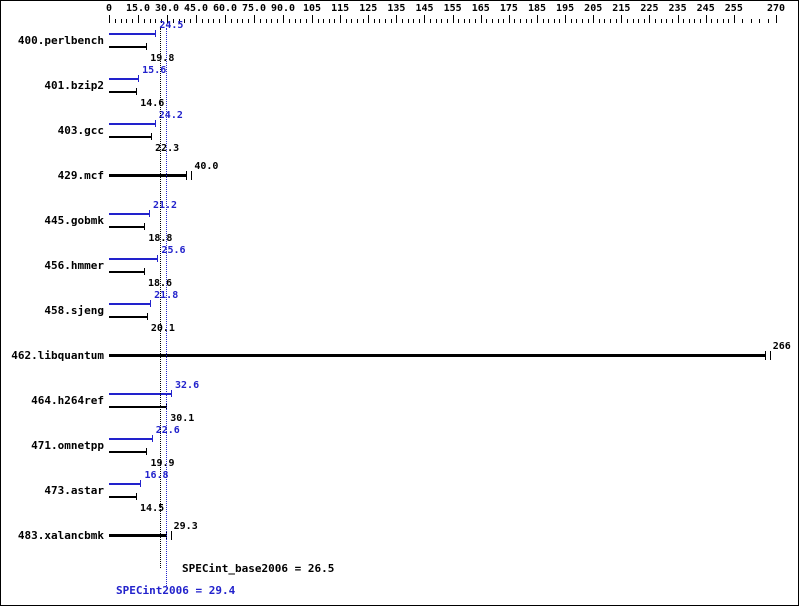 This screenshot has height=606, width=799. I want to click on peak-value-label: 21.2, so click(165, 205).